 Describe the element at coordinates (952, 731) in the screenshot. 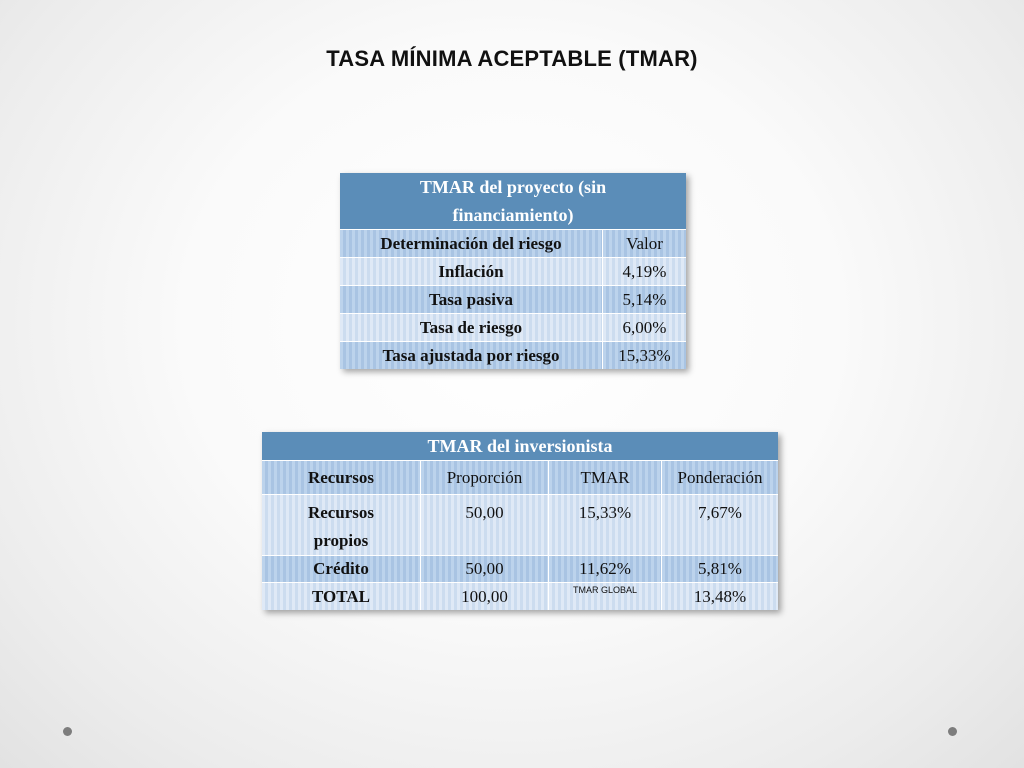

I see `decorative-dot-right` at that location.